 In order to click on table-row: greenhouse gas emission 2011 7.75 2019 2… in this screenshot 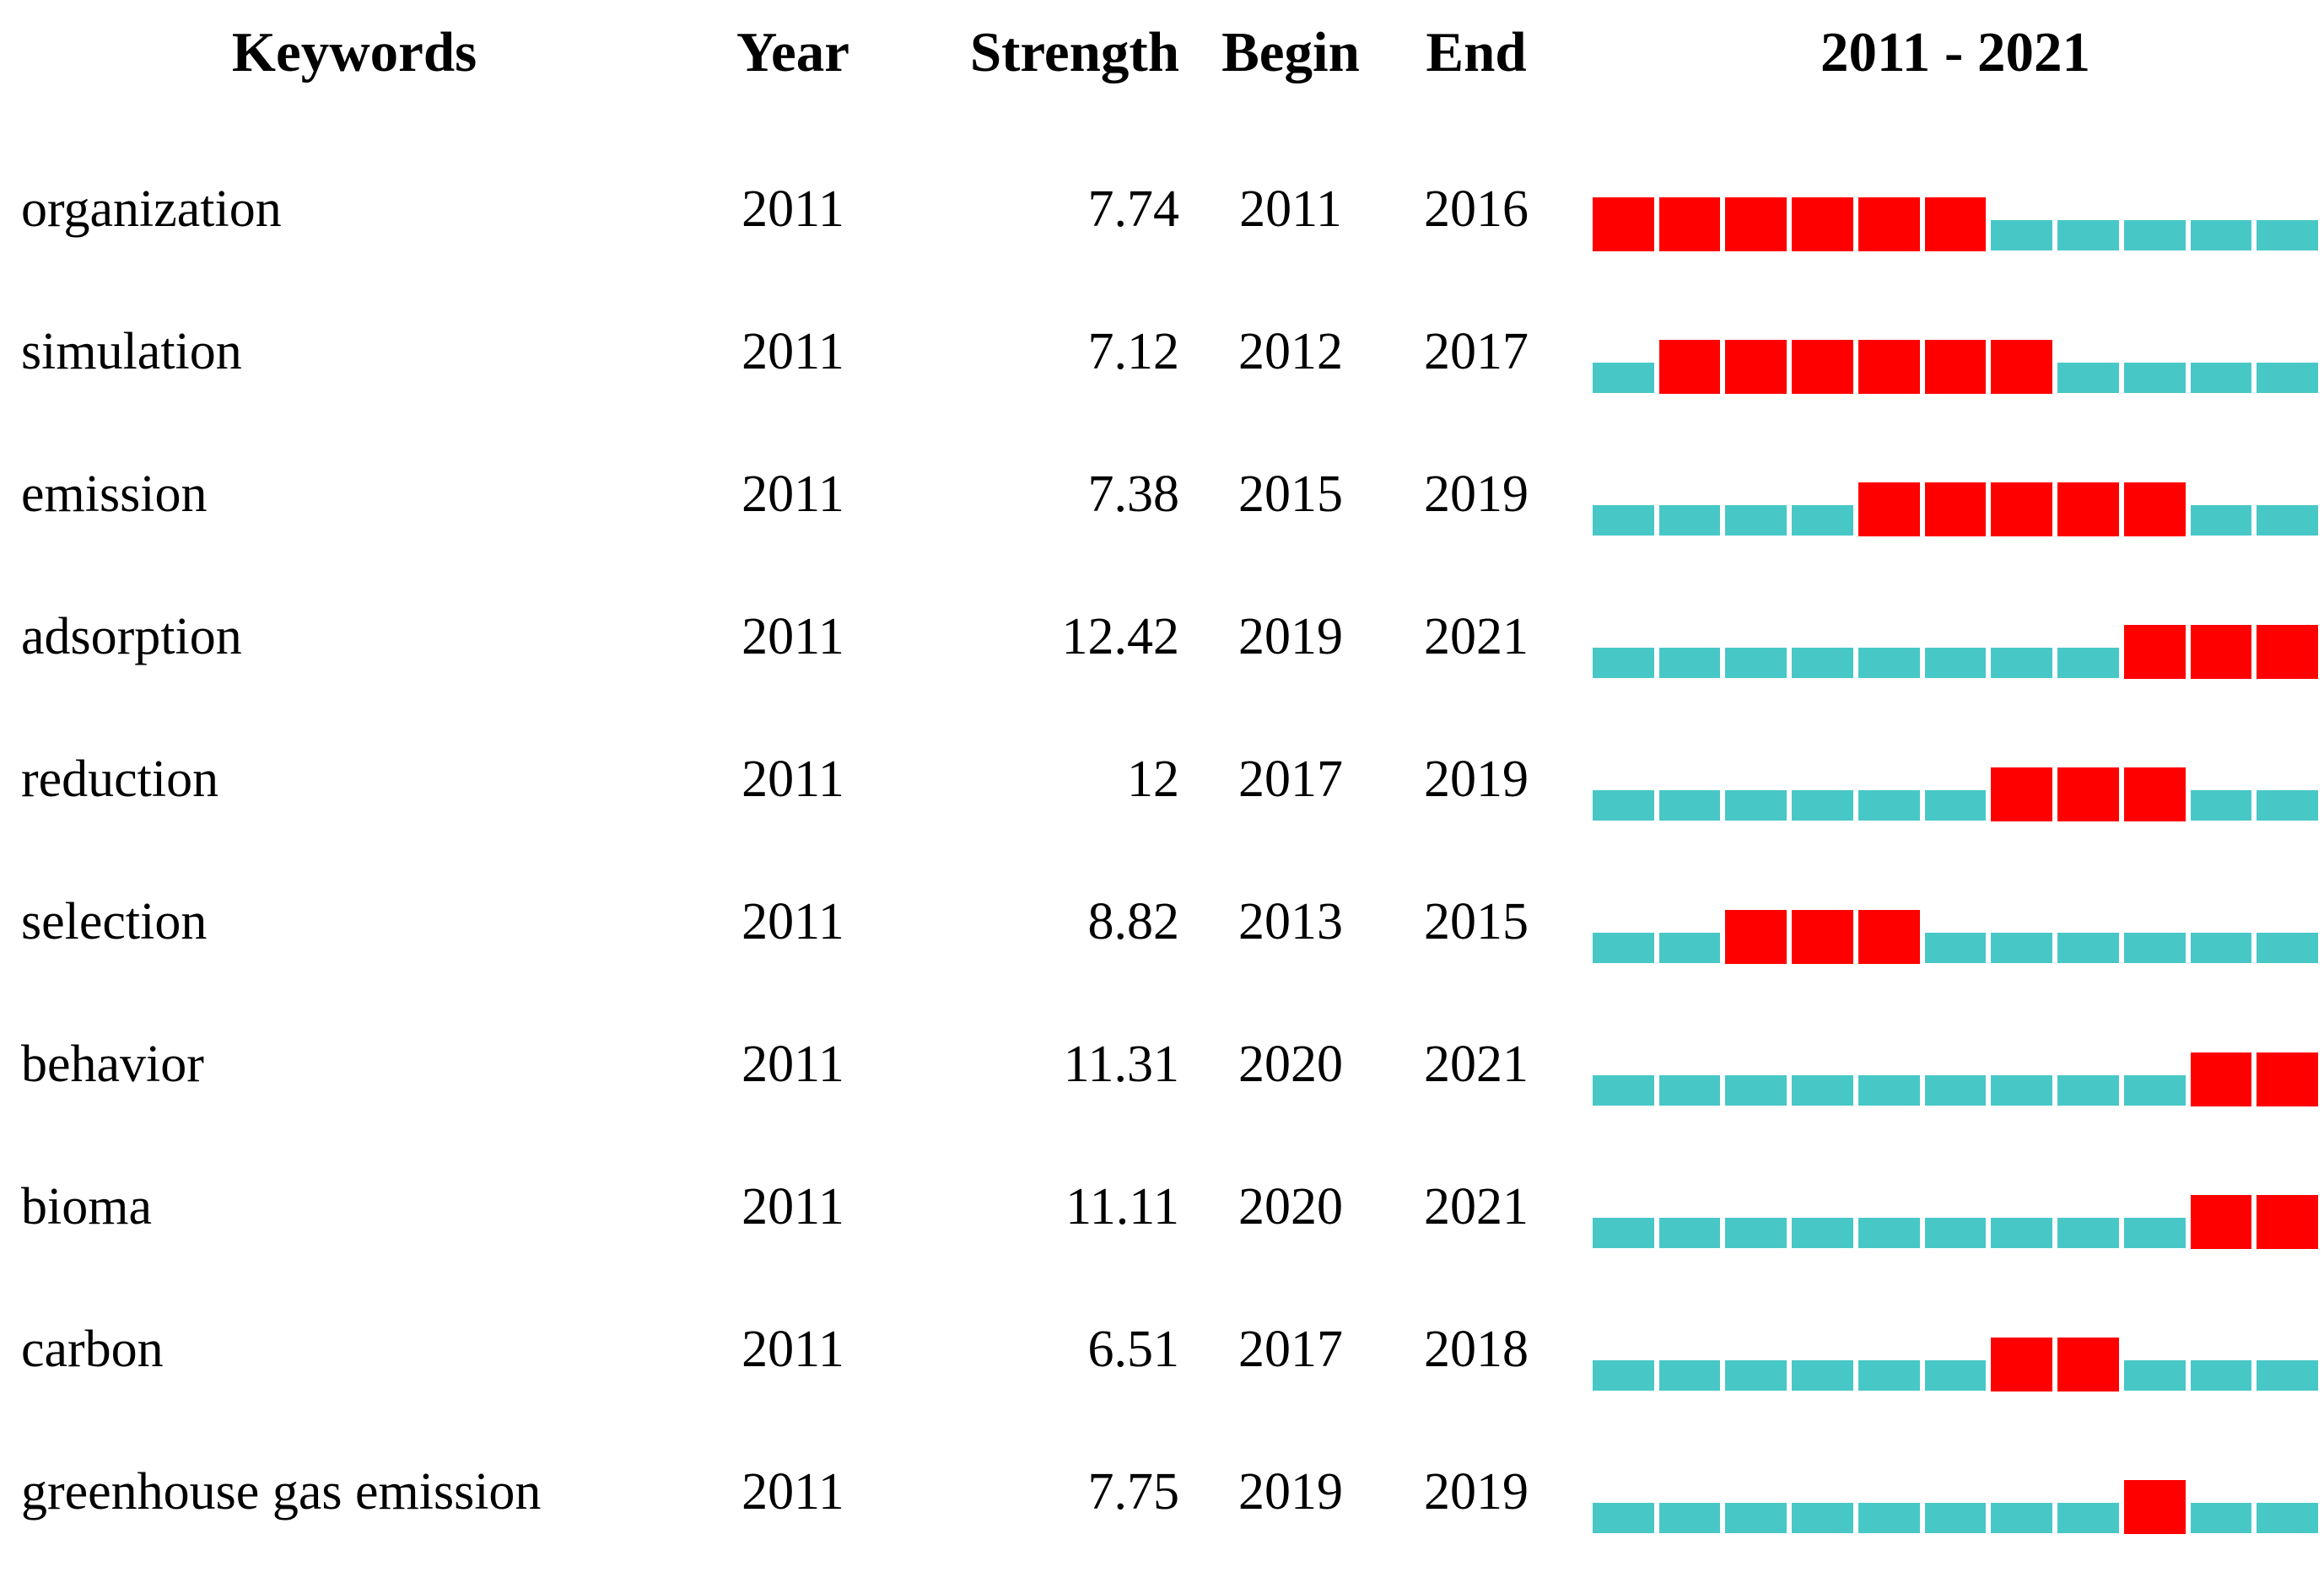, I will do `click(1162, 1492)`.